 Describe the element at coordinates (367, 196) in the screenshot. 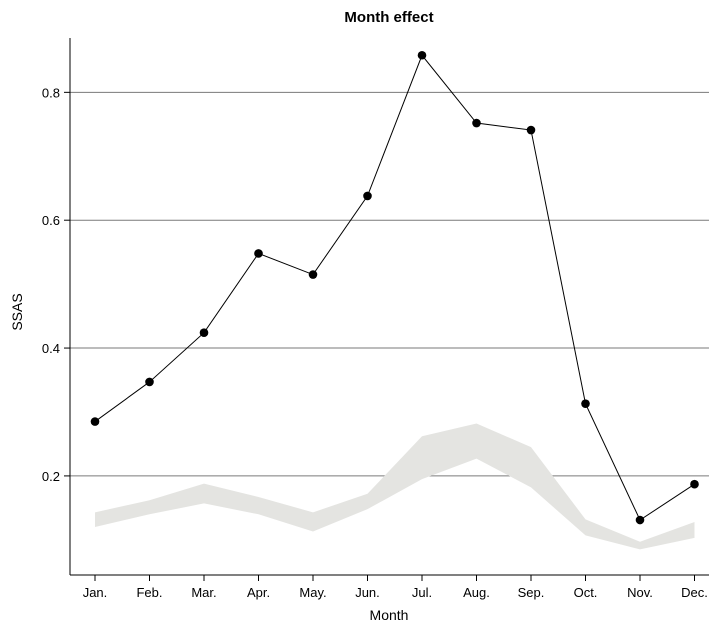

I see `data-point-jun` at that location.